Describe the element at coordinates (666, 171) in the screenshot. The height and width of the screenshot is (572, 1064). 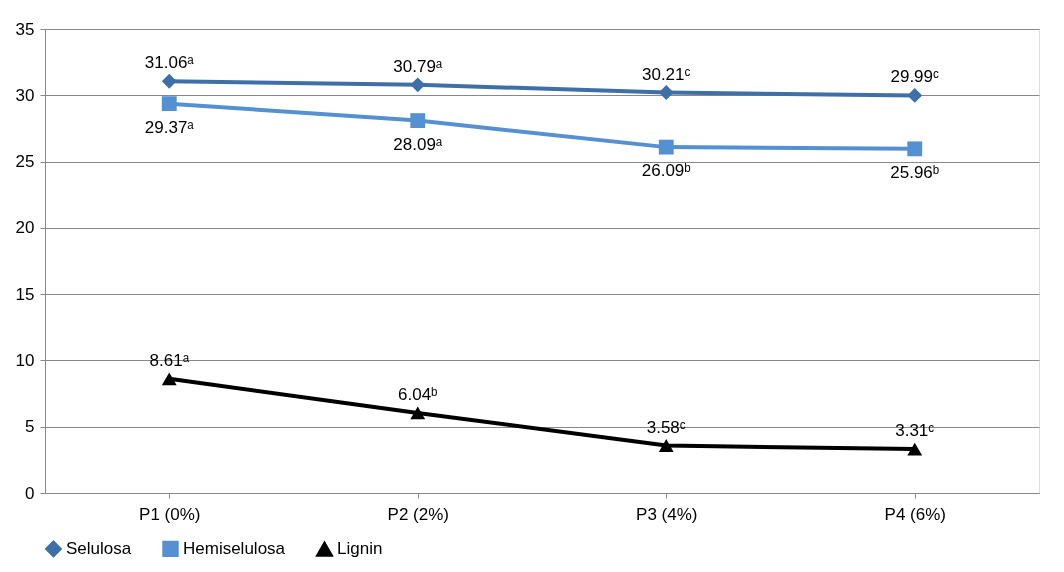
I see `data-label: 26.09ᵇ` at that location.